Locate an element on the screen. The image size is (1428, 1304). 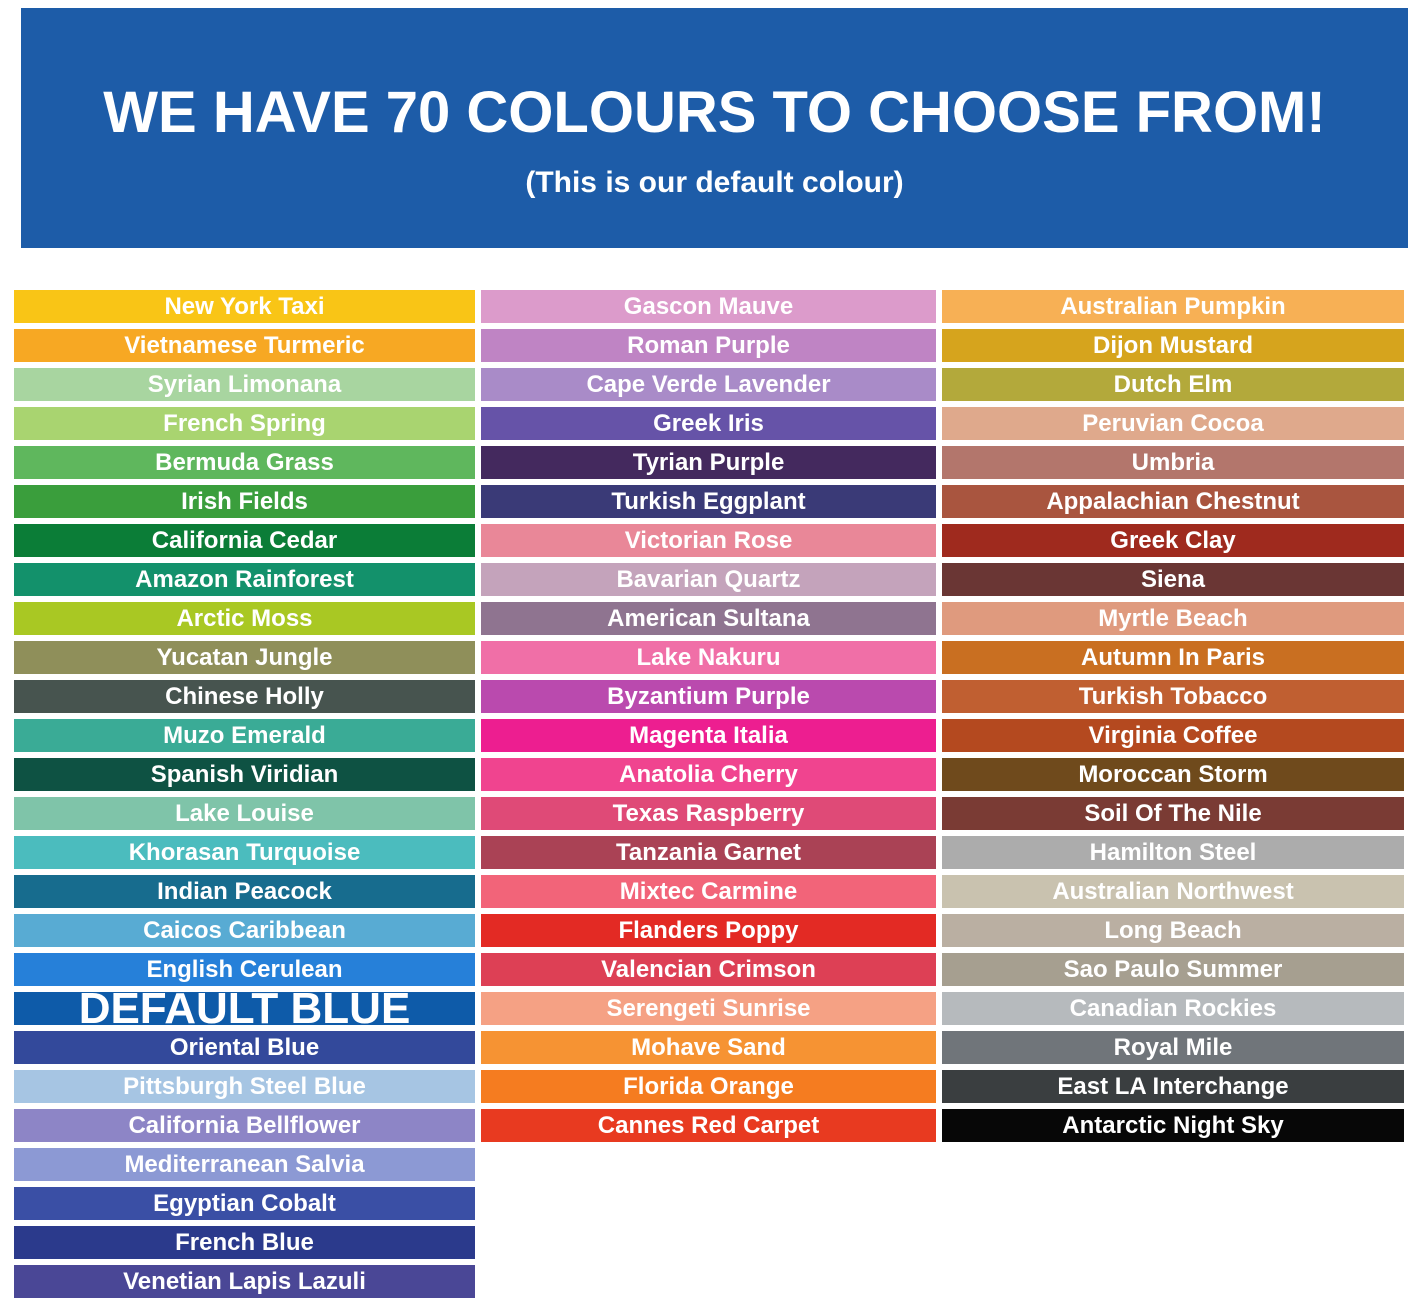
color-swatch: Arctic Moss is located at coordinates (244, 618).